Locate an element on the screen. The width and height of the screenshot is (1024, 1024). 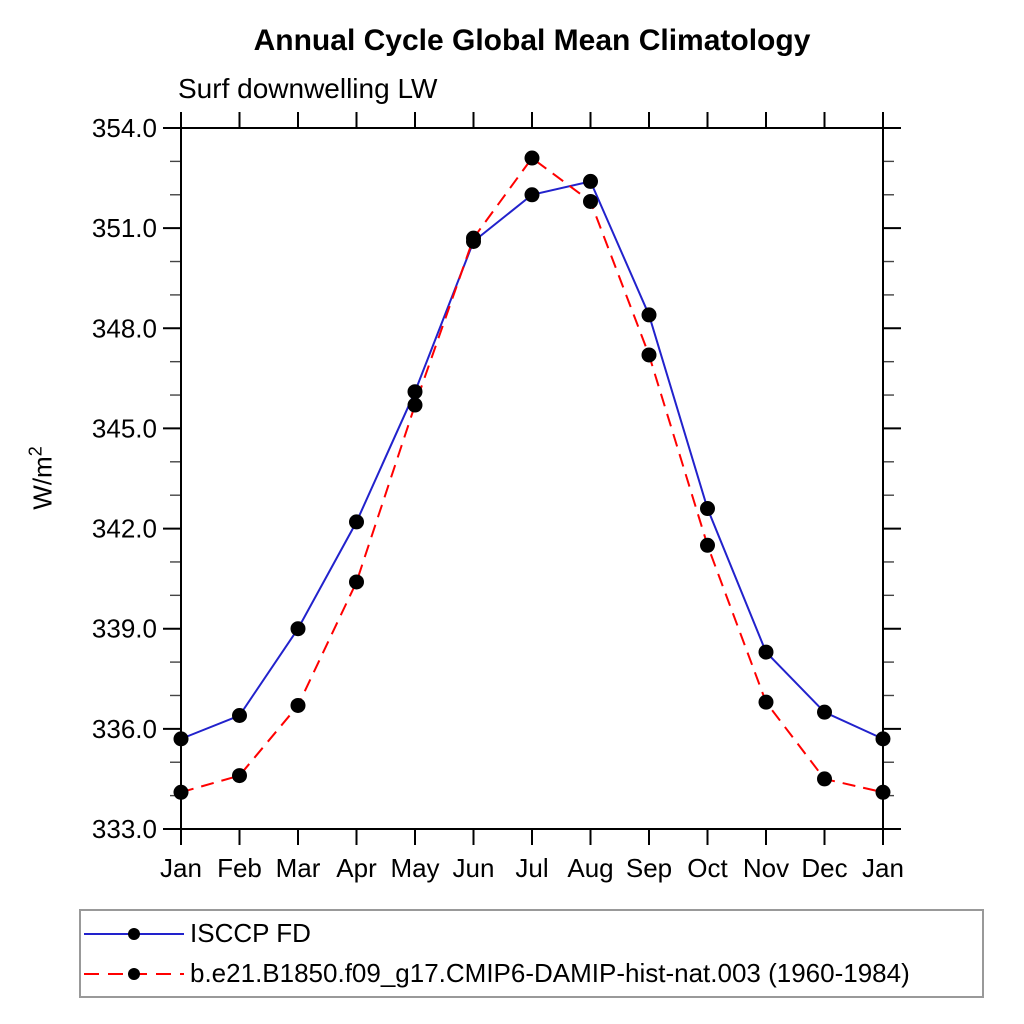
x-tick-label: Dec is located at coordinates (824, 868).